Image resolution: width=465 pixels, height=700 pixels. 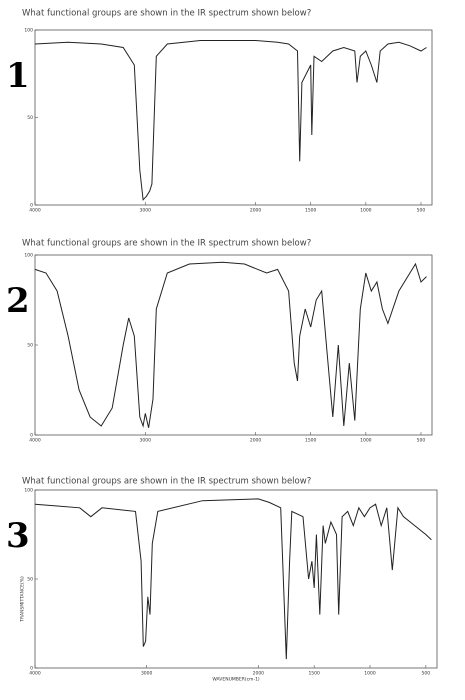 What do you see at coordinates (23, 599) in the screenshot?
I see `y-axis-label: TRANSMITTANCE(%)` at bounding box center [23, 599].